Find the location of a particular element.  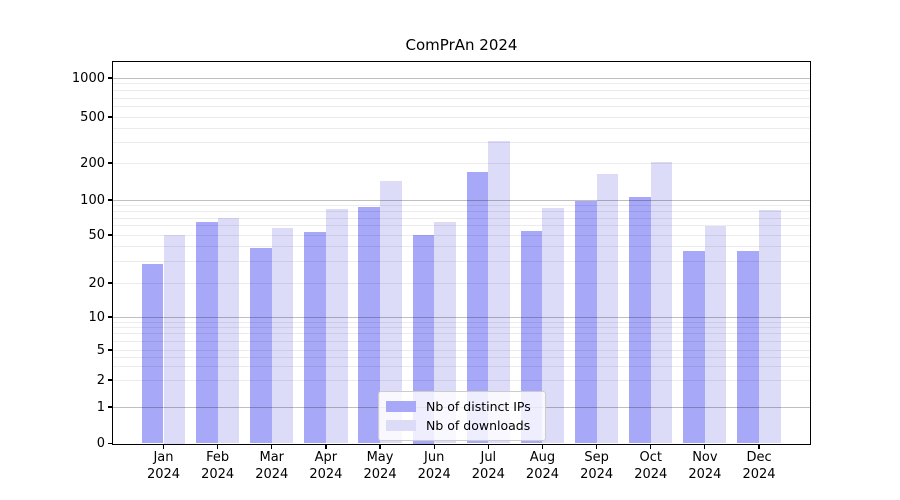

legend-swatch-downloads is located at coordinates (401, 425).